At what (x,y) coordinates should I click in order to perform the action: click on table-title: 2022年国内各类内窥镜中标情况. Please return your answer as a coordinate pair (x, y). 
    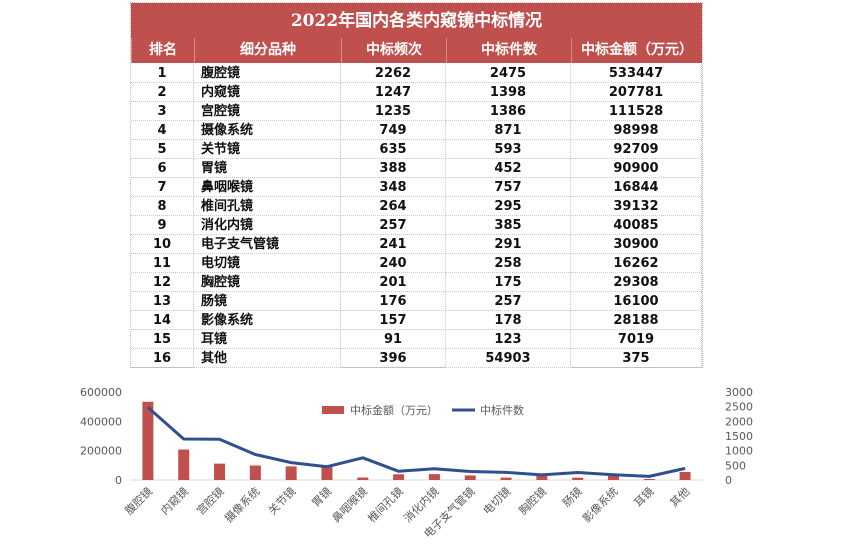
    Looking at the image, I should click on (416, 20).